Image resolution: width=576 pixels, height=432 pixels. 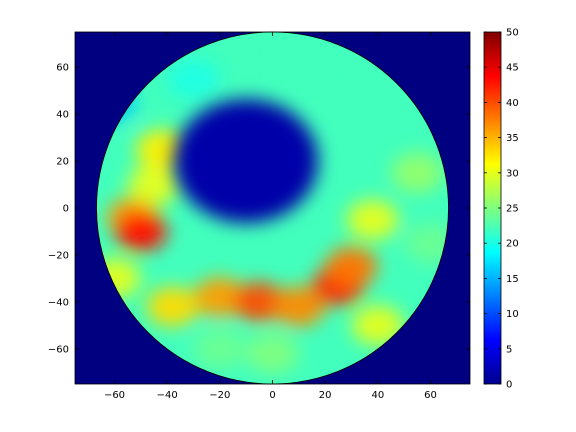 I want to click on y-tick-label: −60, so click(x=58, y=349).